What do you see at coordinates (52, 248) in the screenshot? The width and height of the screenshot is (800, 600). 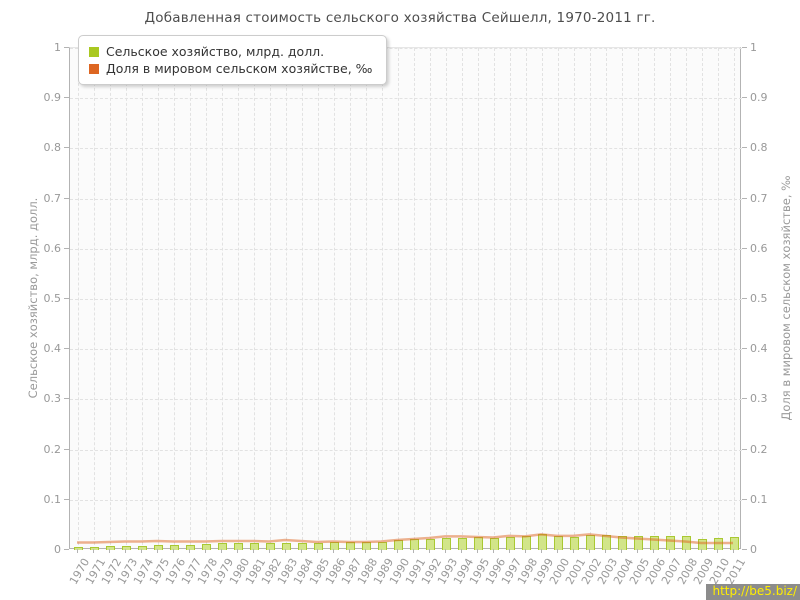 I see `y-tick-label-left: 0.6` at bounding box center [52, 248].